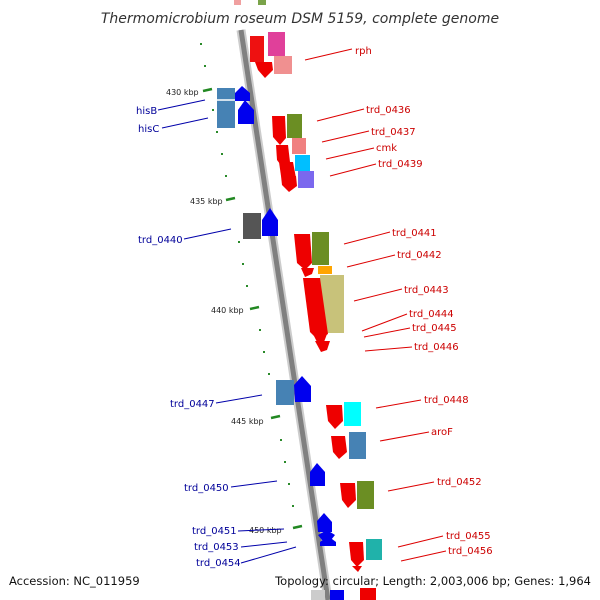 The image size is (600, 600). What do you see at coordinates (206, 201) in the screenshot?
I see `scale-tick-435: 435 kbp` at bounding box center [206, 201].